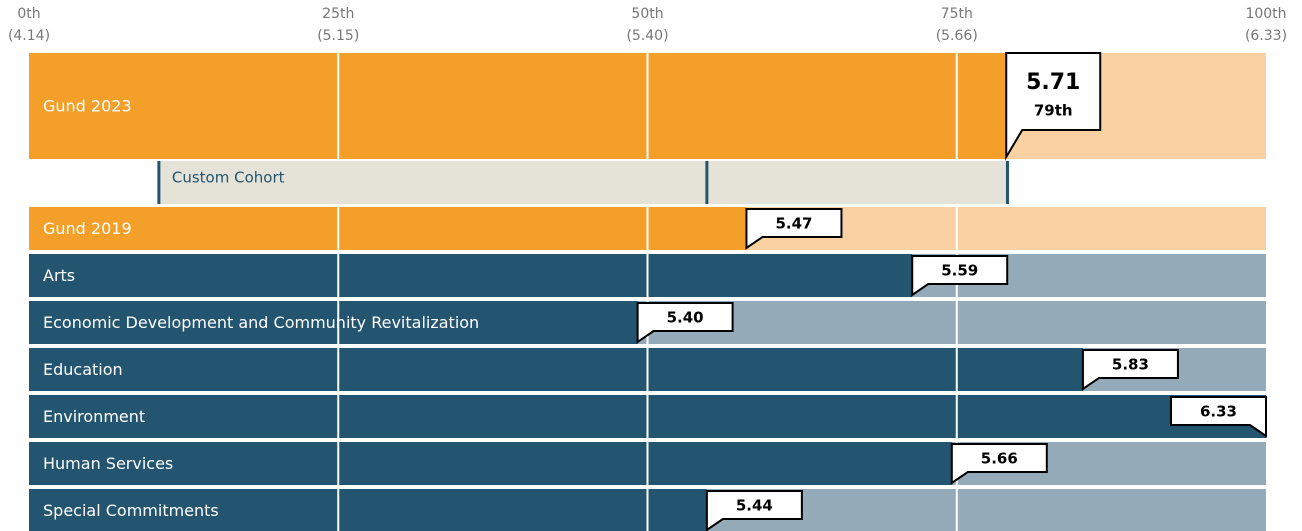 The height and width of the screenshot is (531, 1302). Describe the element at coordinates (131, 510) in the screenshot. I see `row-label: Special Commitments` at that location.